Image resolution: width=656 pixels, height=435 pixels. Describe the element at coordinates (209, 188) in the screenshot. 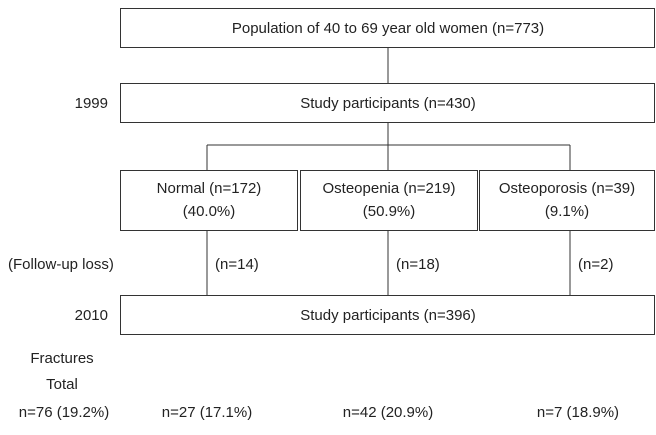

I see `box-label: Normal (n=172)` at that location.